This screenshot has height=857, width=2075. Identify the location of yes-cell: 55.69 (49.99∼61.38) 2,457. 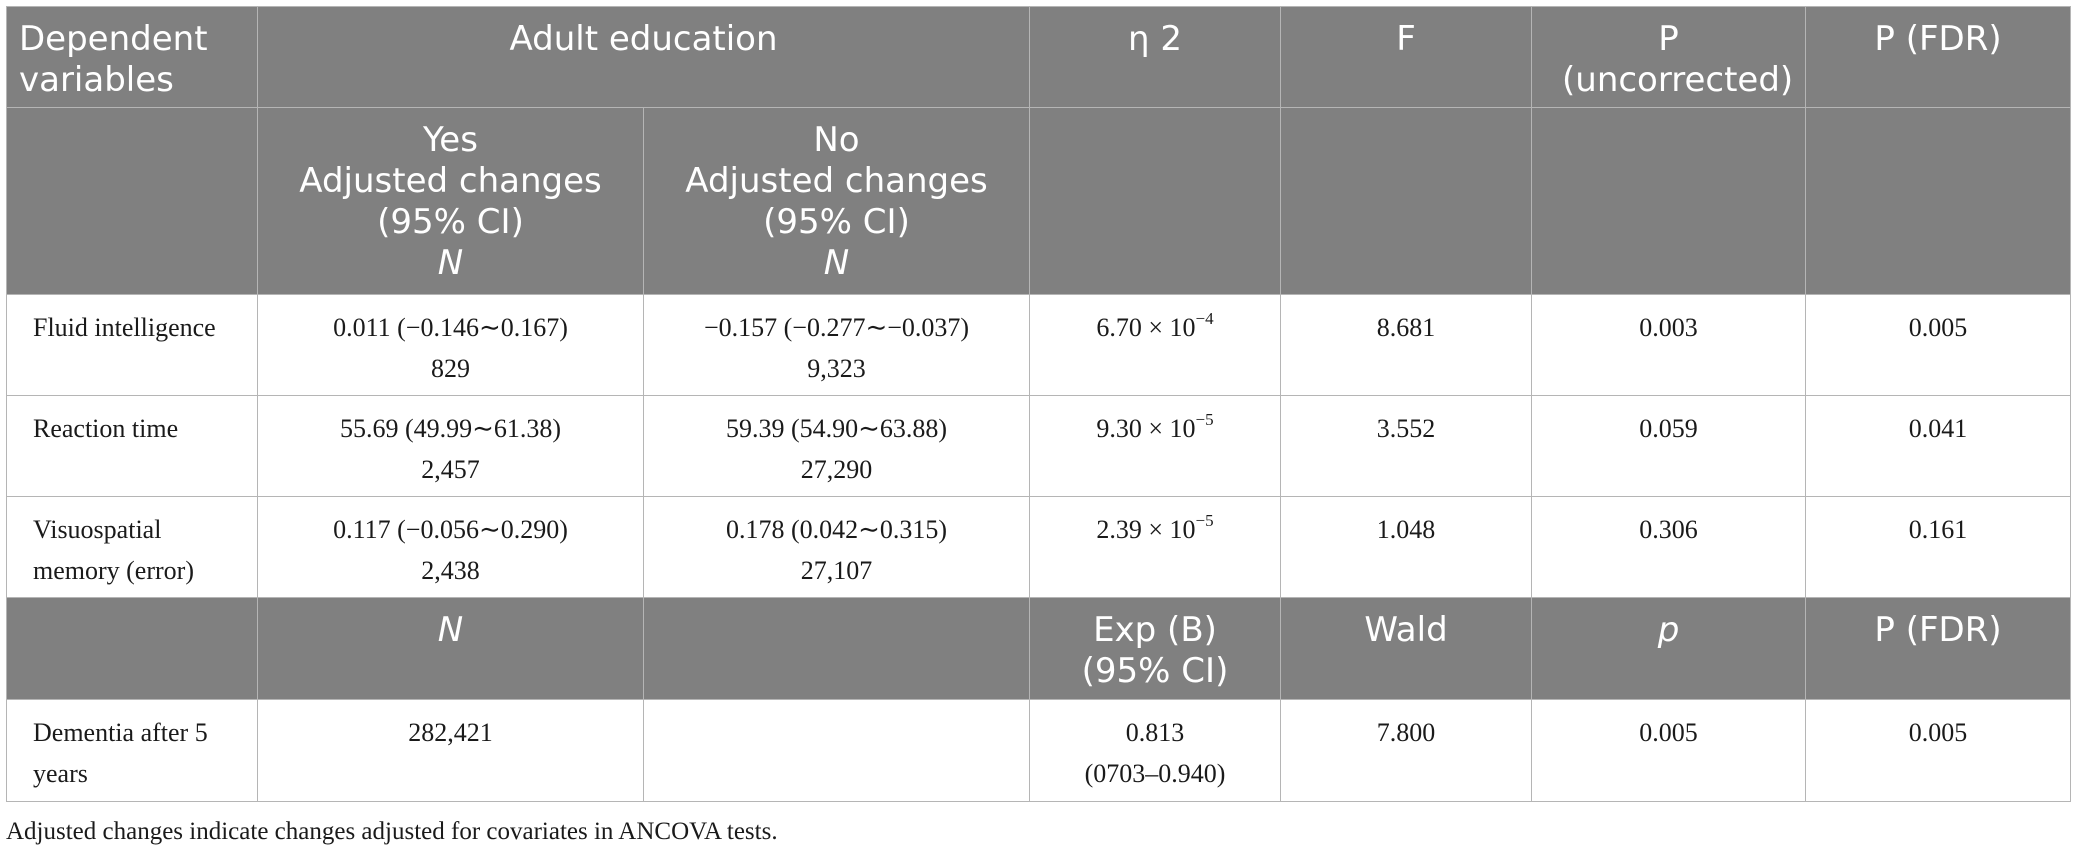
(450, 446).